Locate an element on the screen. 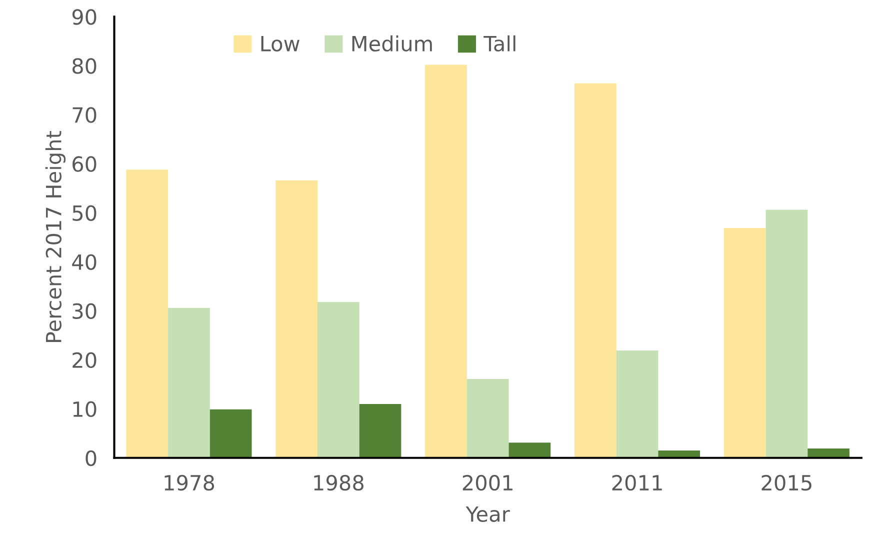 The height and width of the screenshot is (555, 879). y-tick-label: 10 is located at coordinates (84, 409).